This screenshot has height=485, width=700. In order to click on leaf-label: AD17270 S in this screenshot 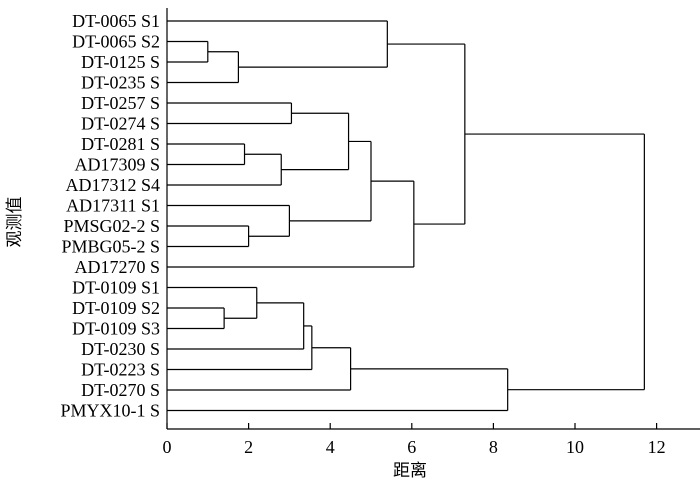, I will do `click(117, 267)`.